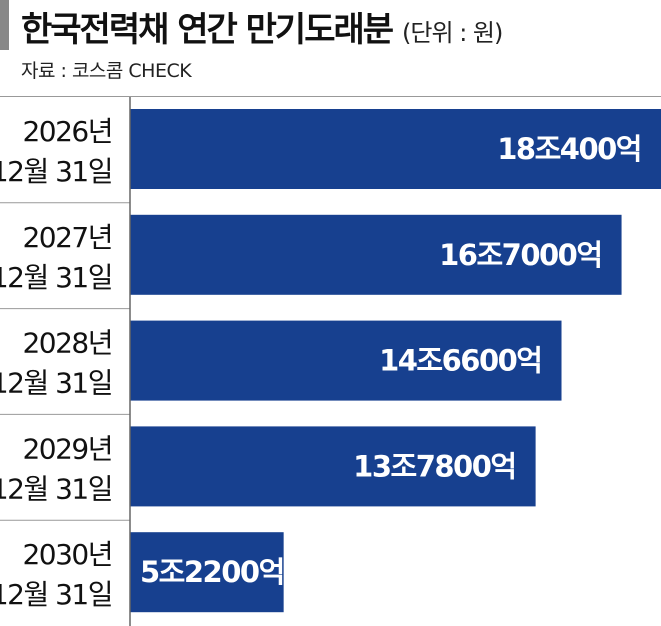  What do you see at coordinates (569, 149) in the screenshot?
I see `bar-value-label: 18조400억` at bounding box center [569, 149].